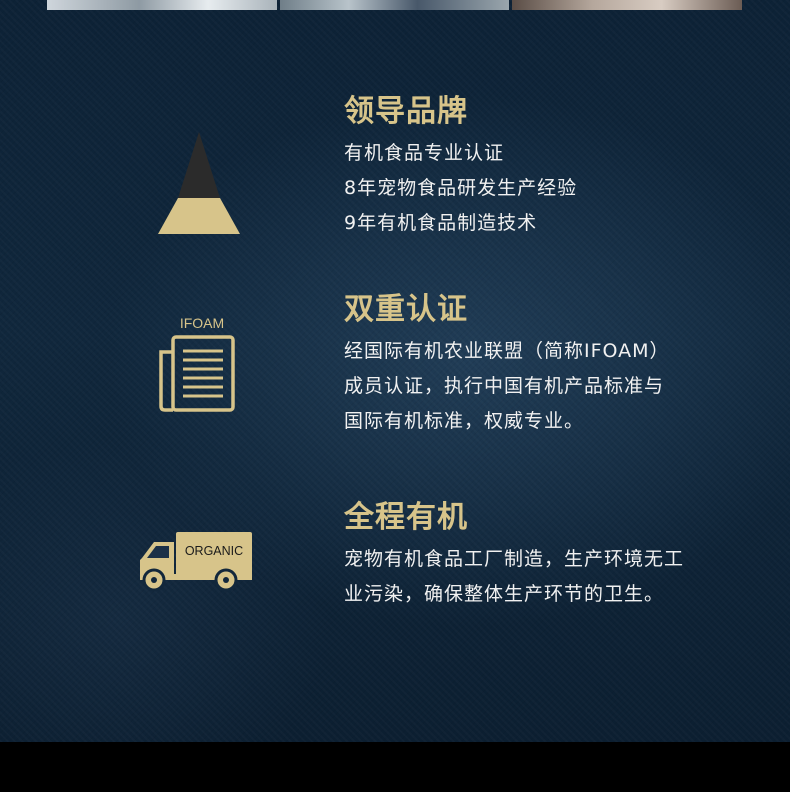 Image resolution: width=790 pixels, height=792 pixels. Describe the element at coordinates (441, 223) in the screenshot. I see `feature-line: 9年有机食品制造技术` at that location.